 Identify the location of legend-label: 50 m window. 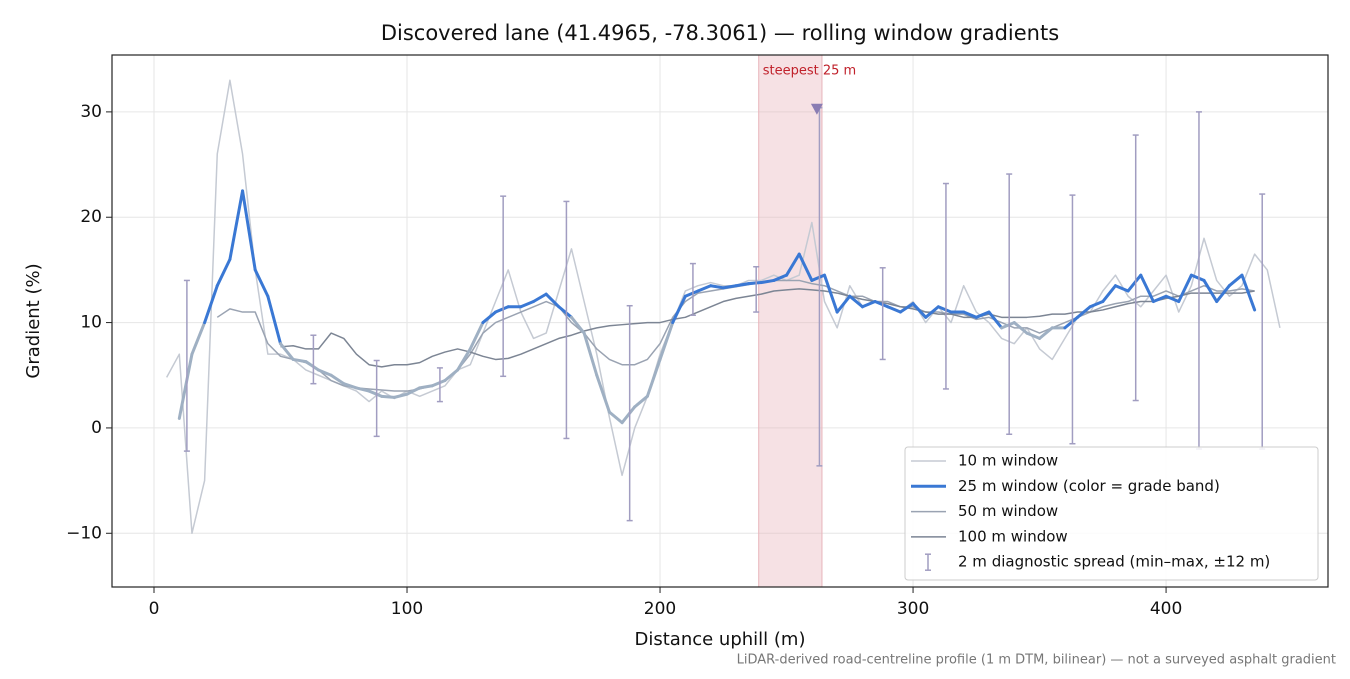
(1008, 511).